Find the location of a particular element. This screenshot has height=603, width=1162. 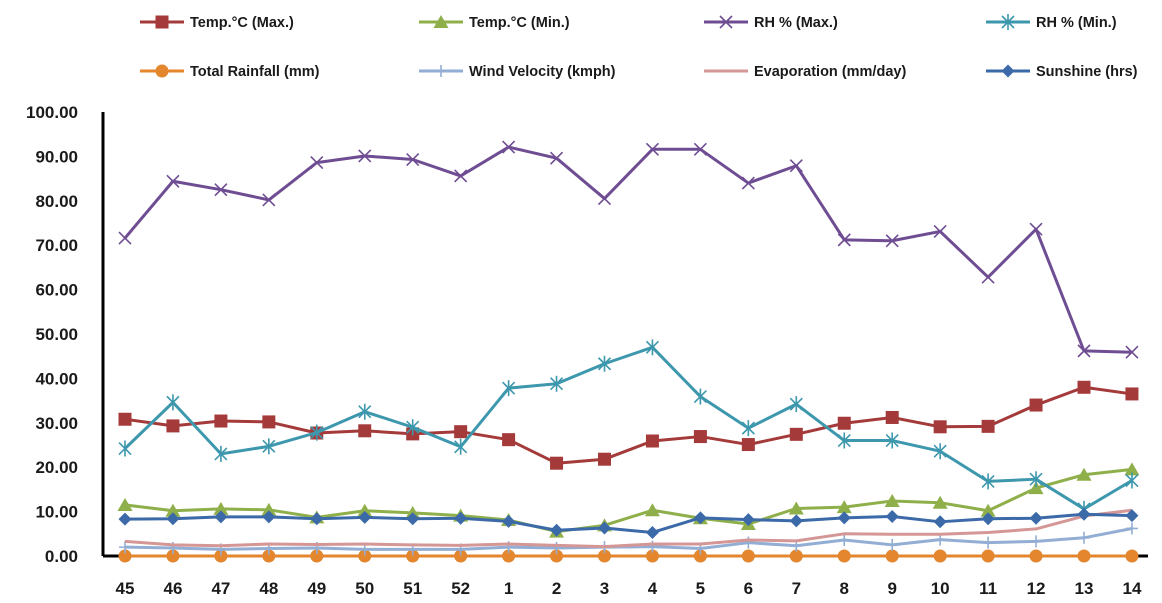

series-temp-c-min is located at coordinates (628, 500).